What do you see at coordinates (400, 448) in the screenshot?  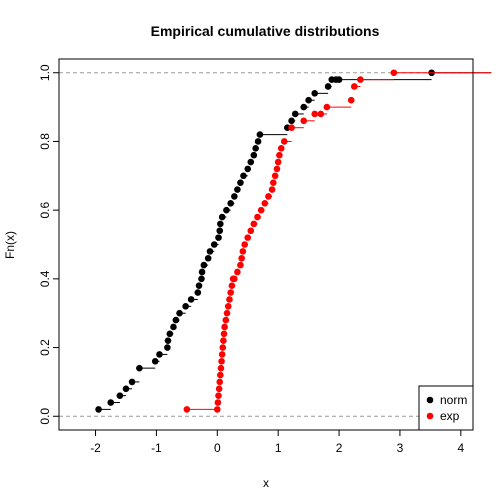 I see `x-tick-label: 3` at bounding box center [400, 448].